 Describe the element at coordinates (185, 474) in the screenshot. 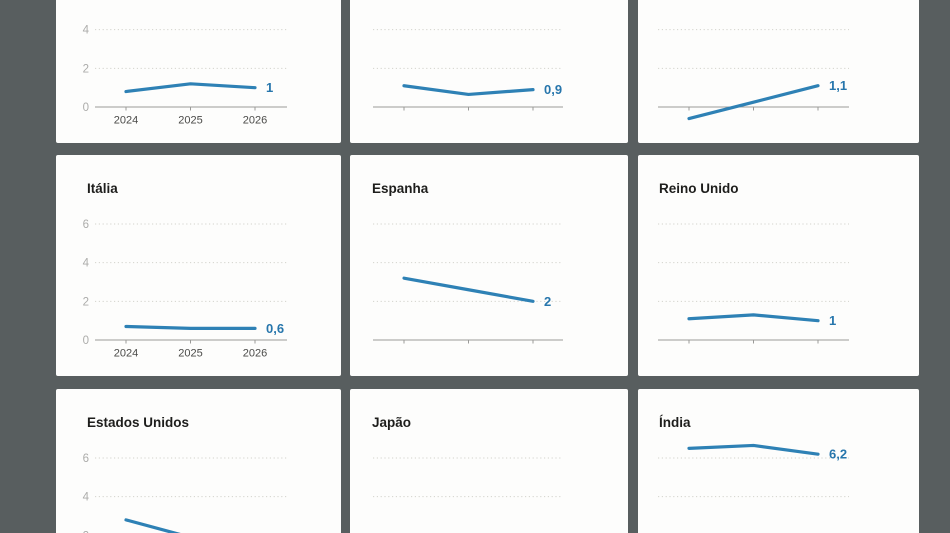

I see `chart-svg: 0246202420252026Estados Unidos` at that location.